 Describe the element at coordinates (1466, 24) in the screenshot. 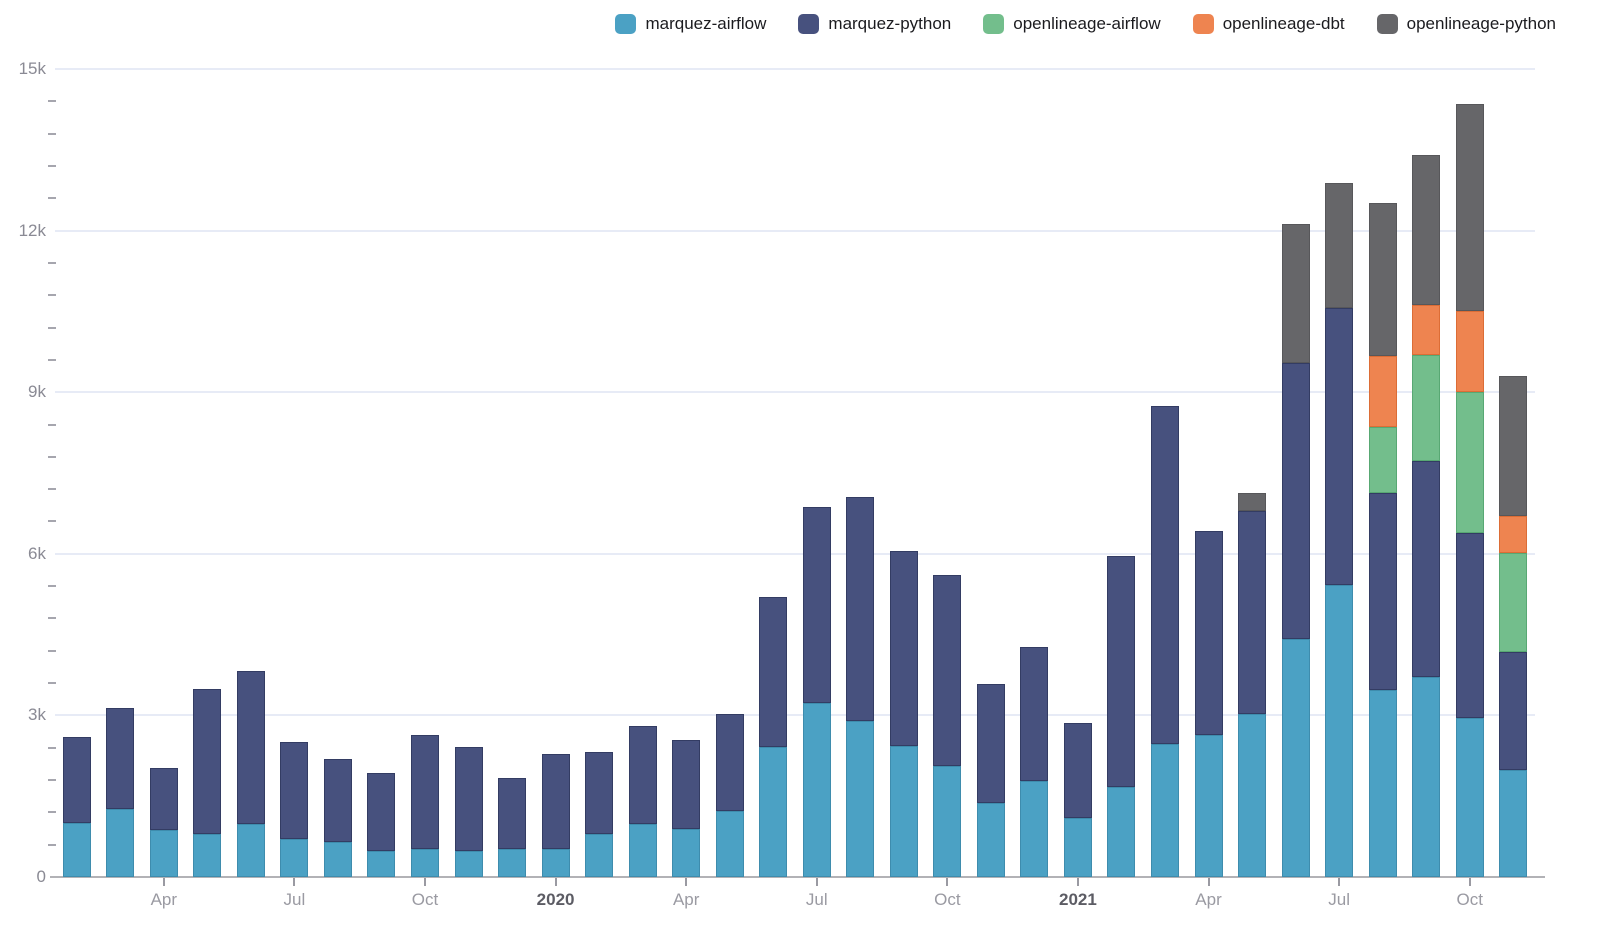

I see `legend-item-openlineage-python: openlineage-python` at that location.